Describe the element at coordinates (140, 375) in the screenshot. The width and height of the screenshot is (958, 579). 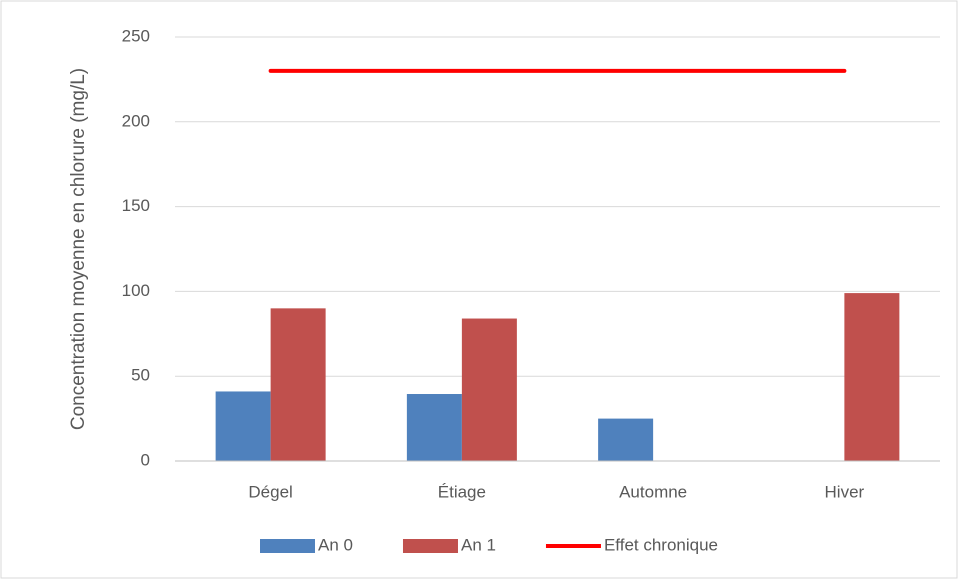
I see `y-tick-label: 50` at that location.